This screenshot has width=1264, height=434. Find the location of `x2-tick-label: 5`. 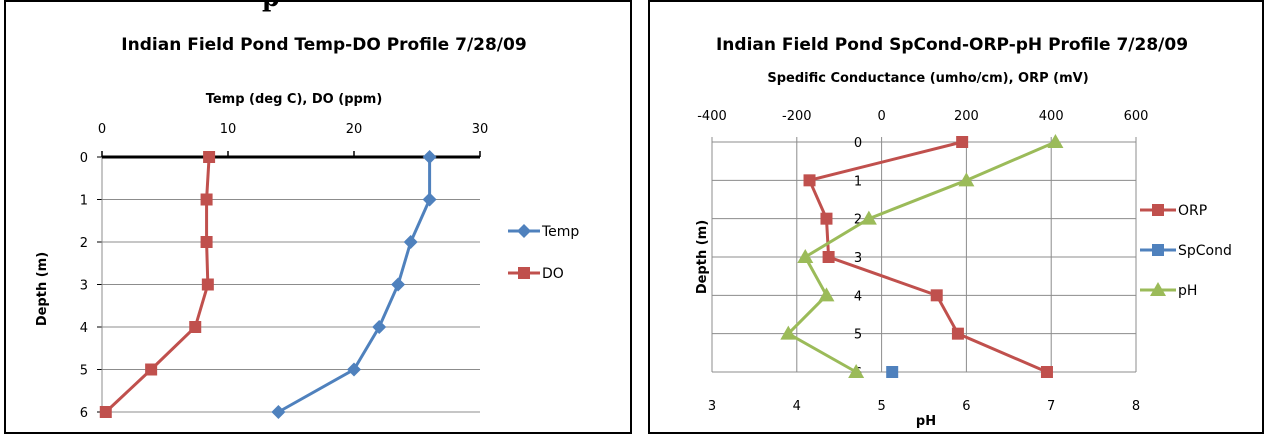

x2-tick-label: 5 is located at coordinates (881, 406).